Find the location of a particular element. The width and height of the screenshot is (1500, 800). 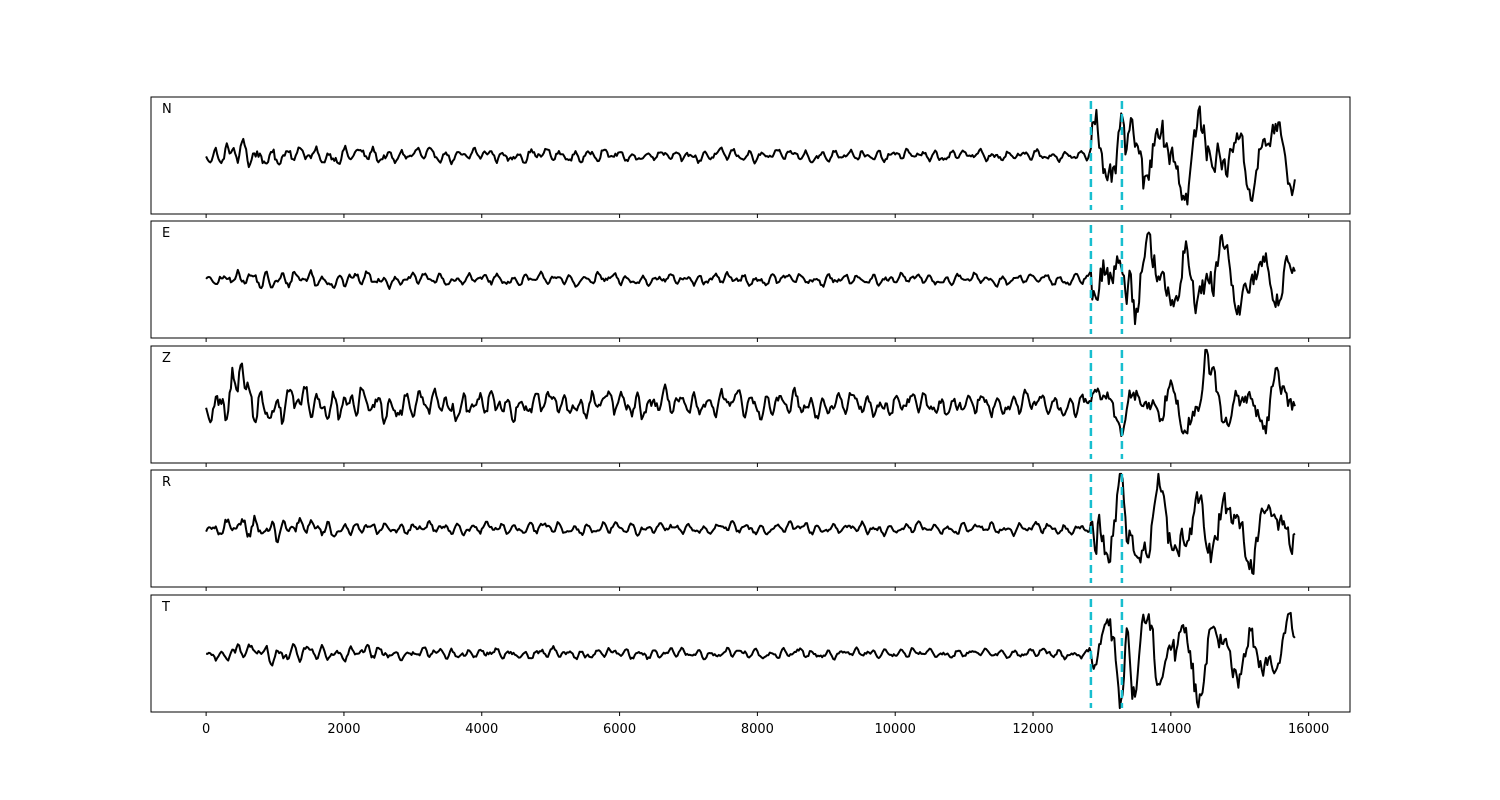

panel-r: R is located at coordinates (750, 530).